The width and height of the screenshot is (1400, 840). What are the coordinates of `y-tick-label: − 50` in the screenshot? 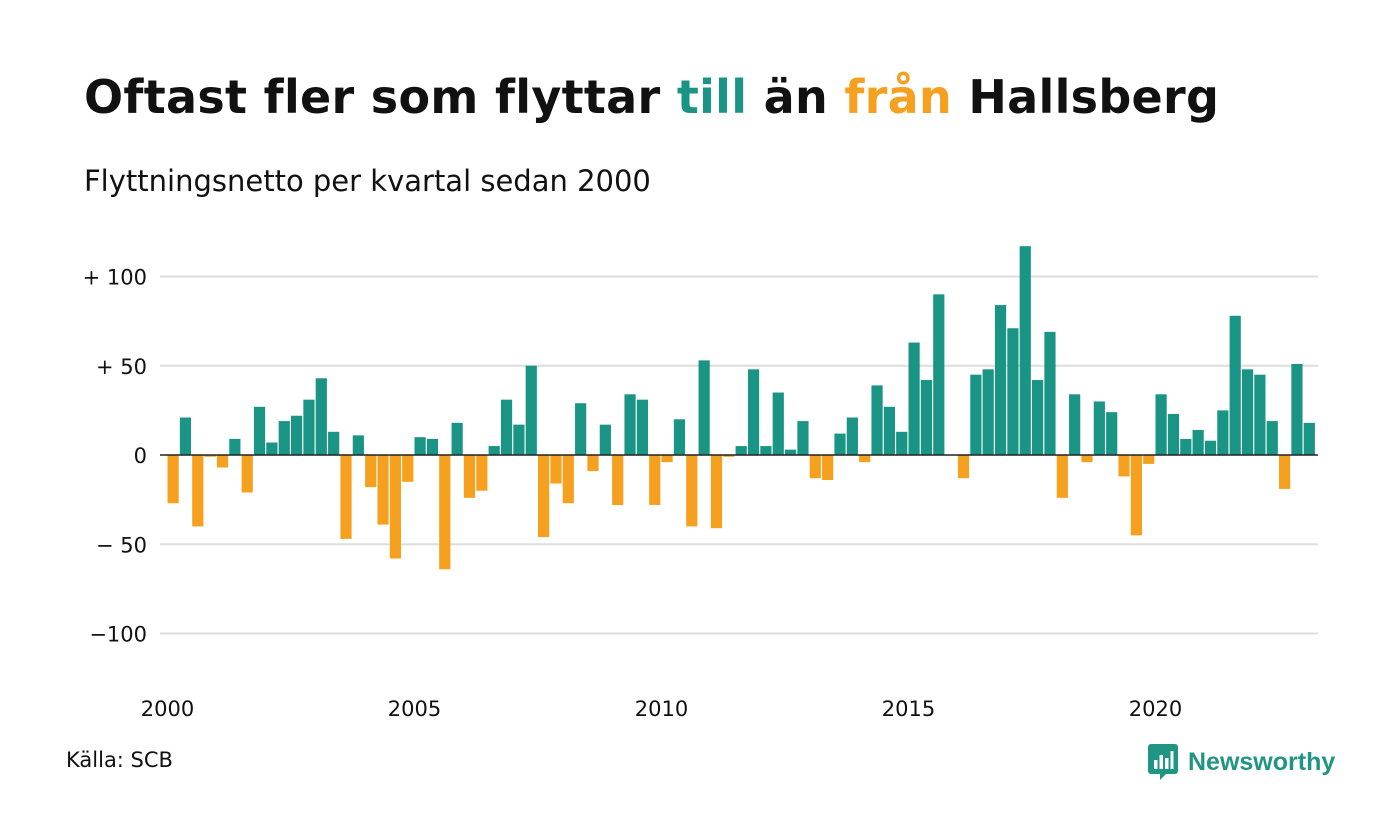 It's located at (121, 545).